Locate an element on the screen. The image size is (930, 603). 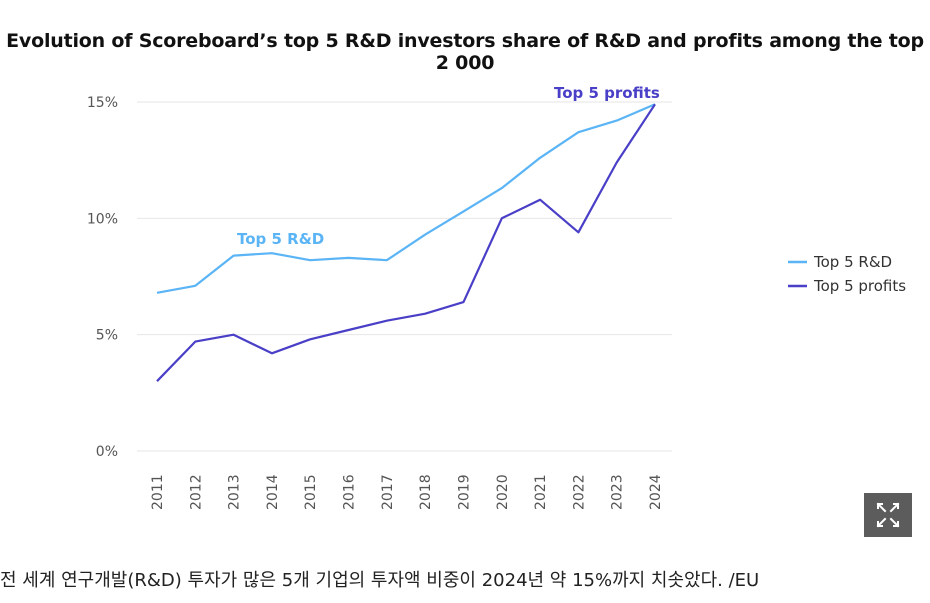
x-tick-label: 2018 is located at coordinates (426, 492).